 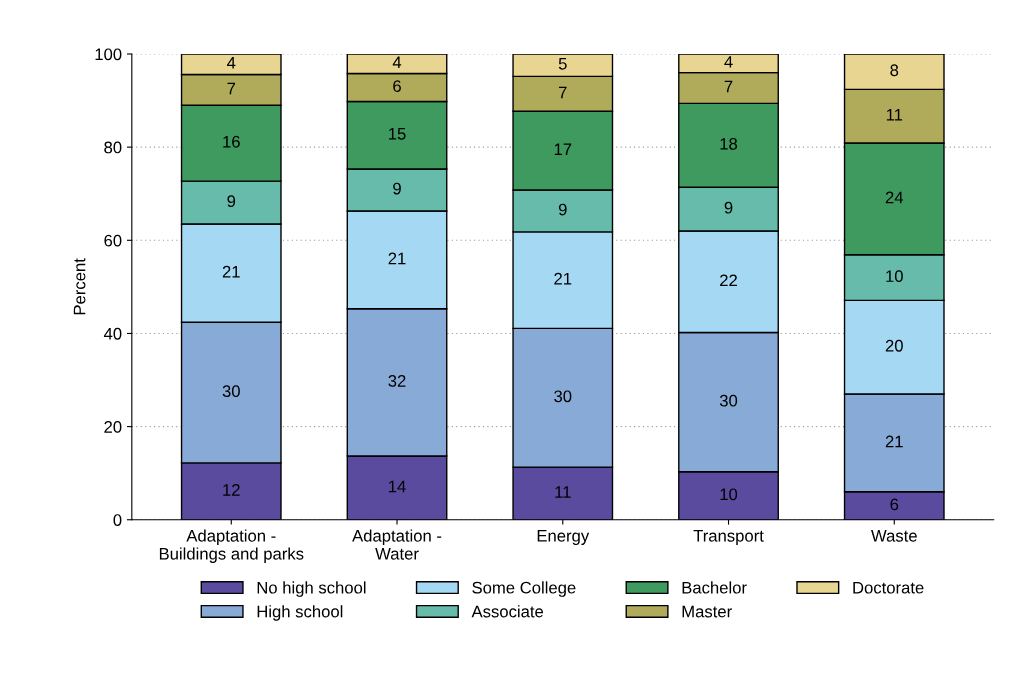 I want to click on data-label: 8, so click(x=894, y=70).